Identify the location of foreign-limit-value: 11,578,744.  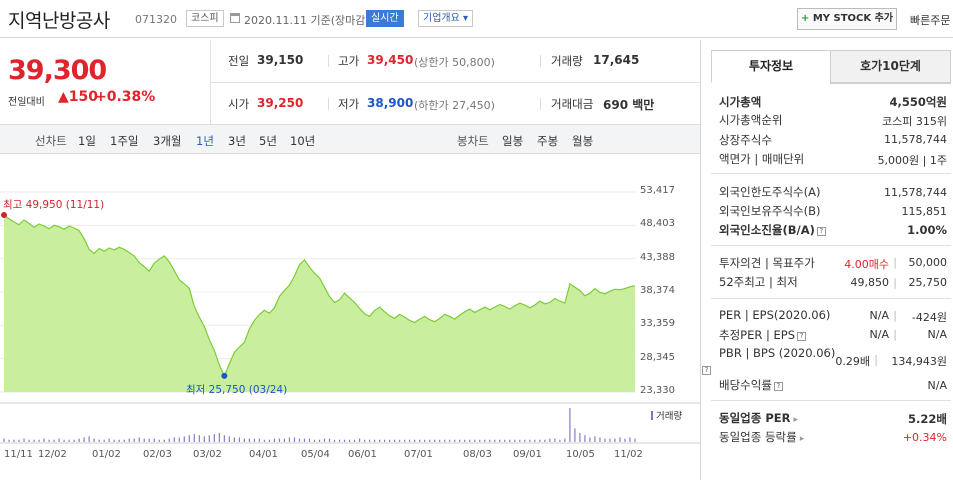
(915, 192).